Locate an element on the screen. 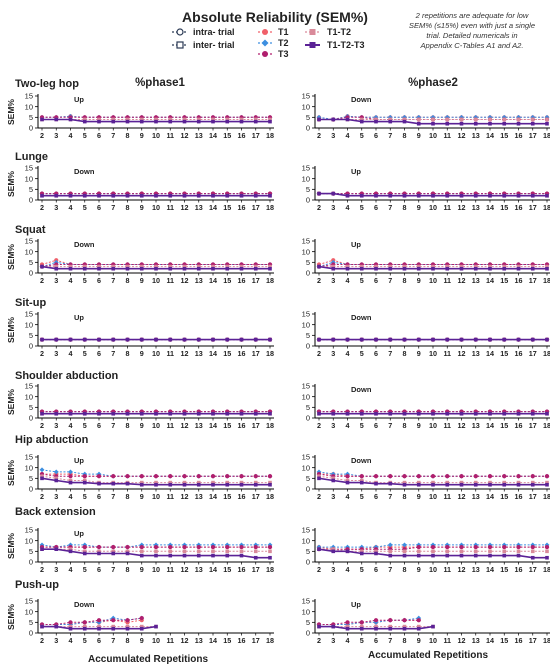 The height and width of the screenshot is (666, 550). x-tick-label: 14 is located at coordinates (213, 280).